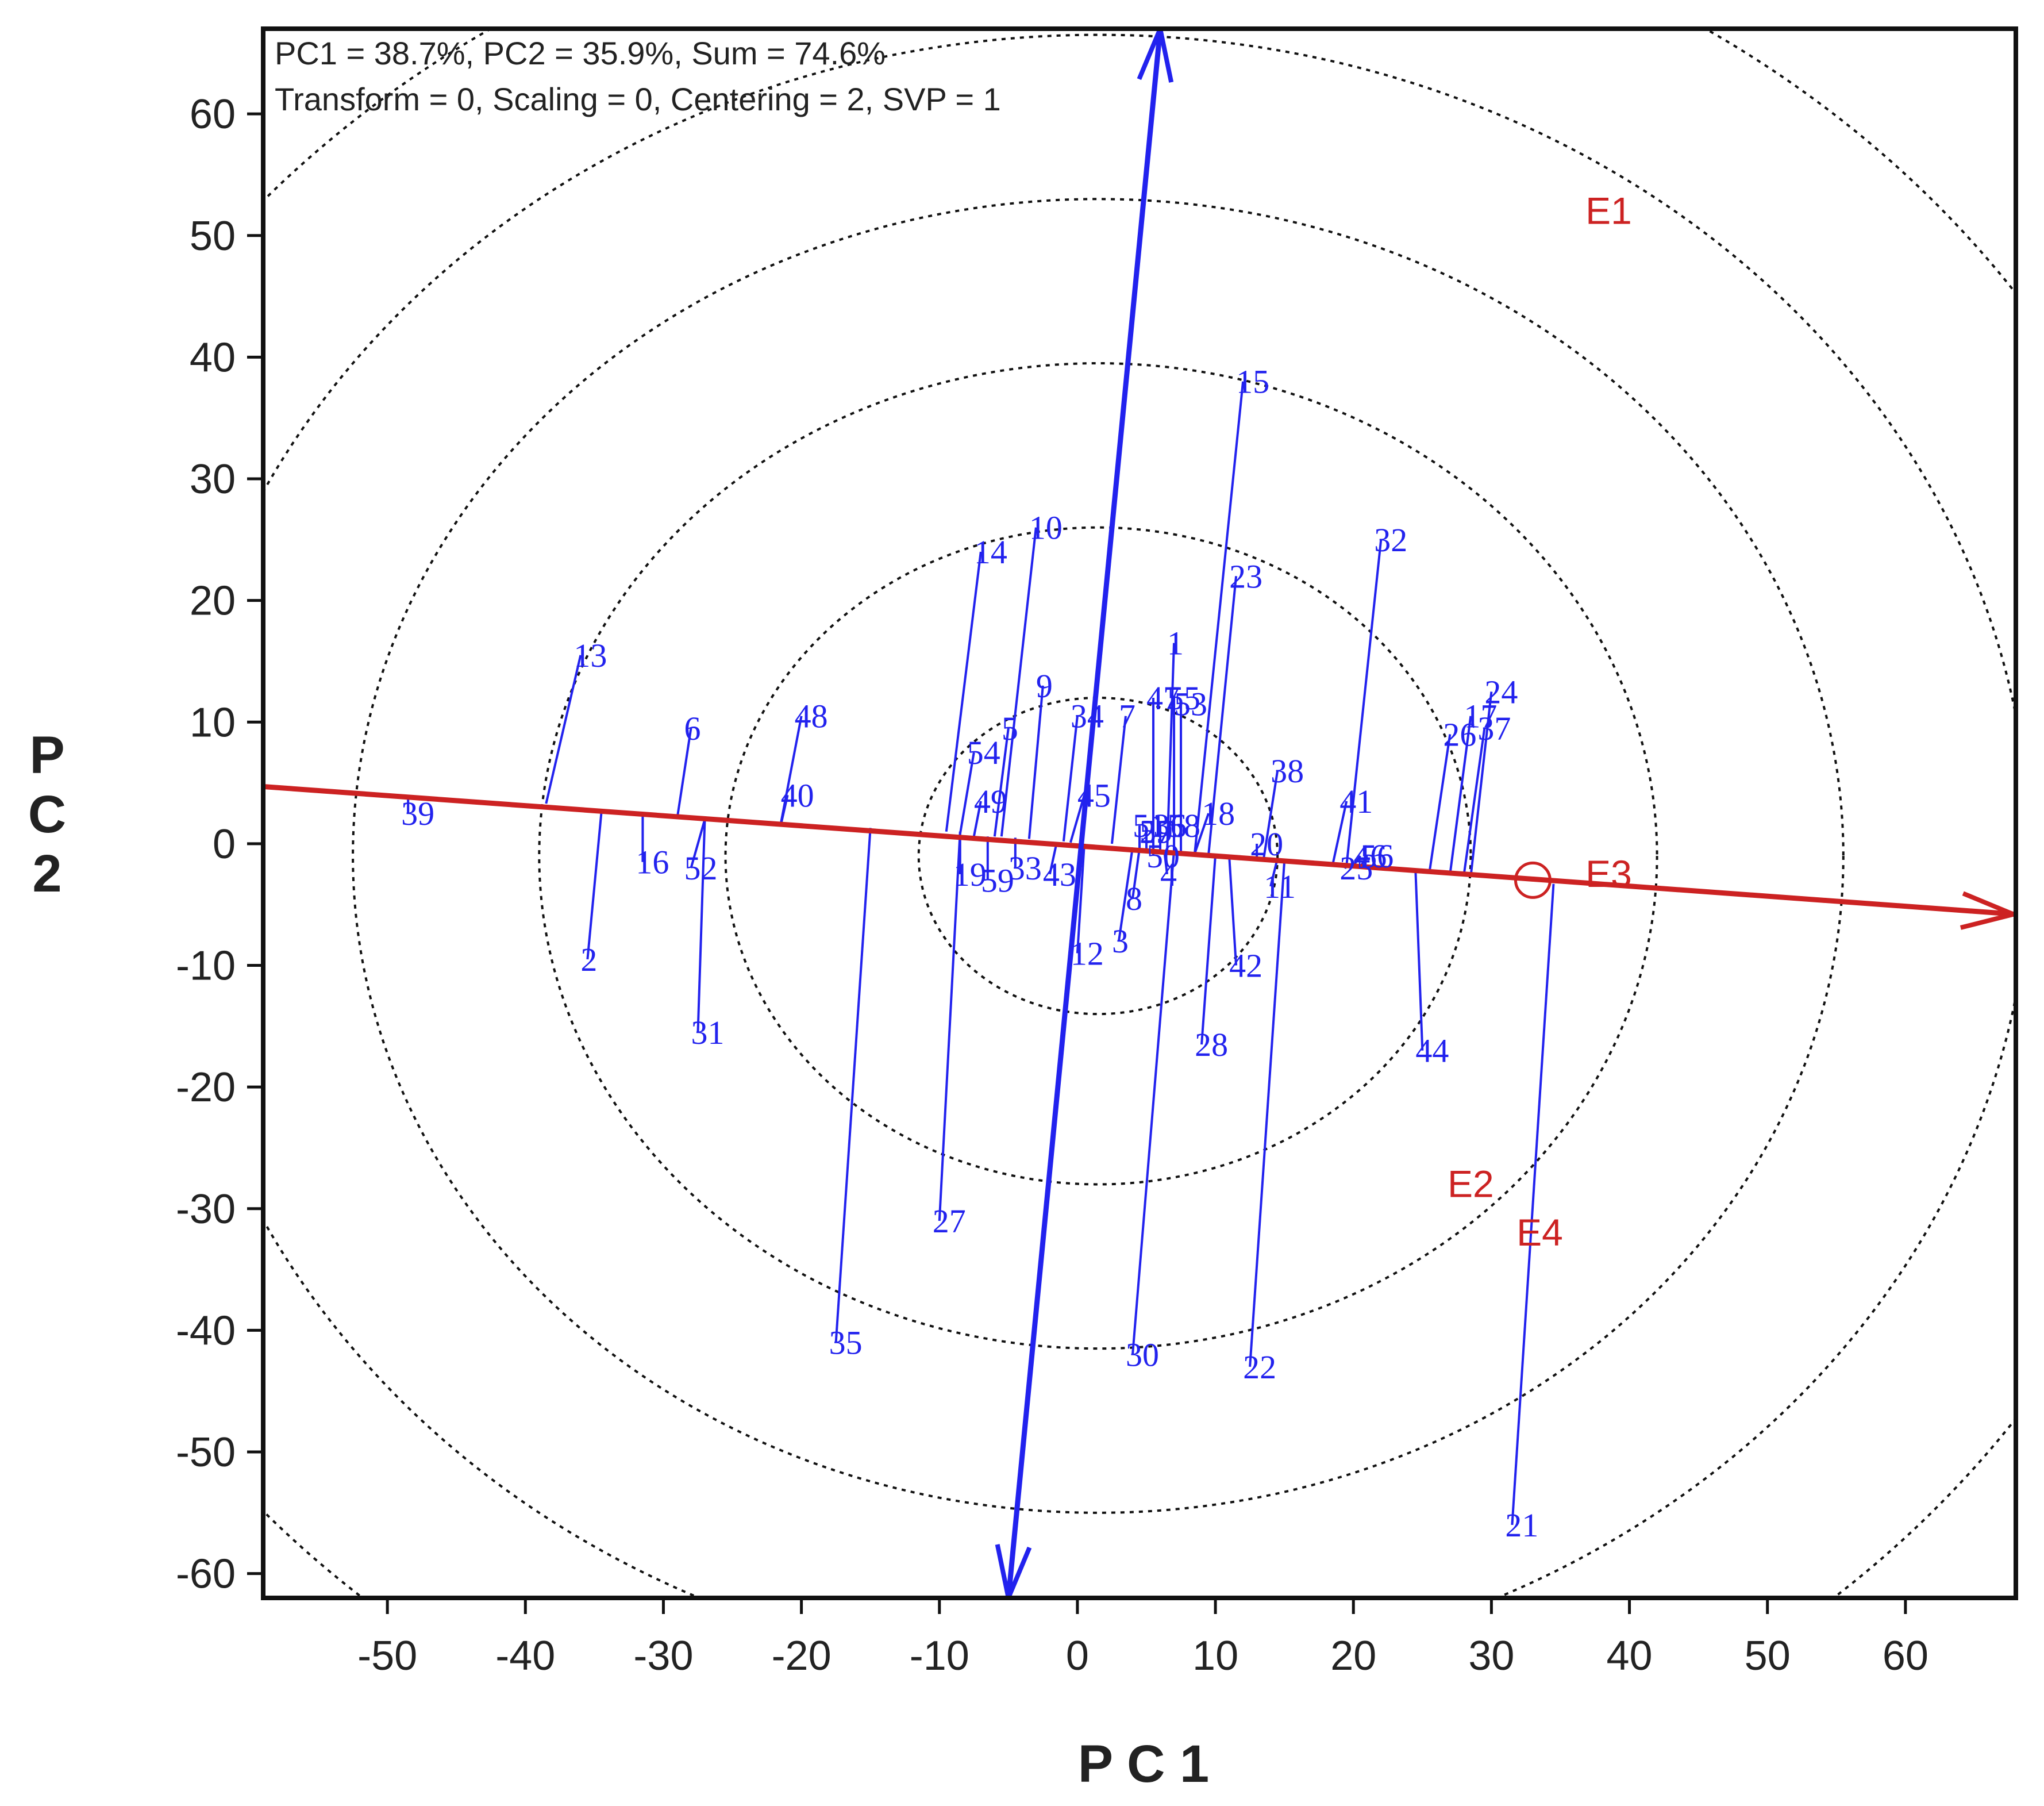  Describe the element at coordinates (1906, 1656) in the screenshot. I see `x-tick-label: 60` at that location.